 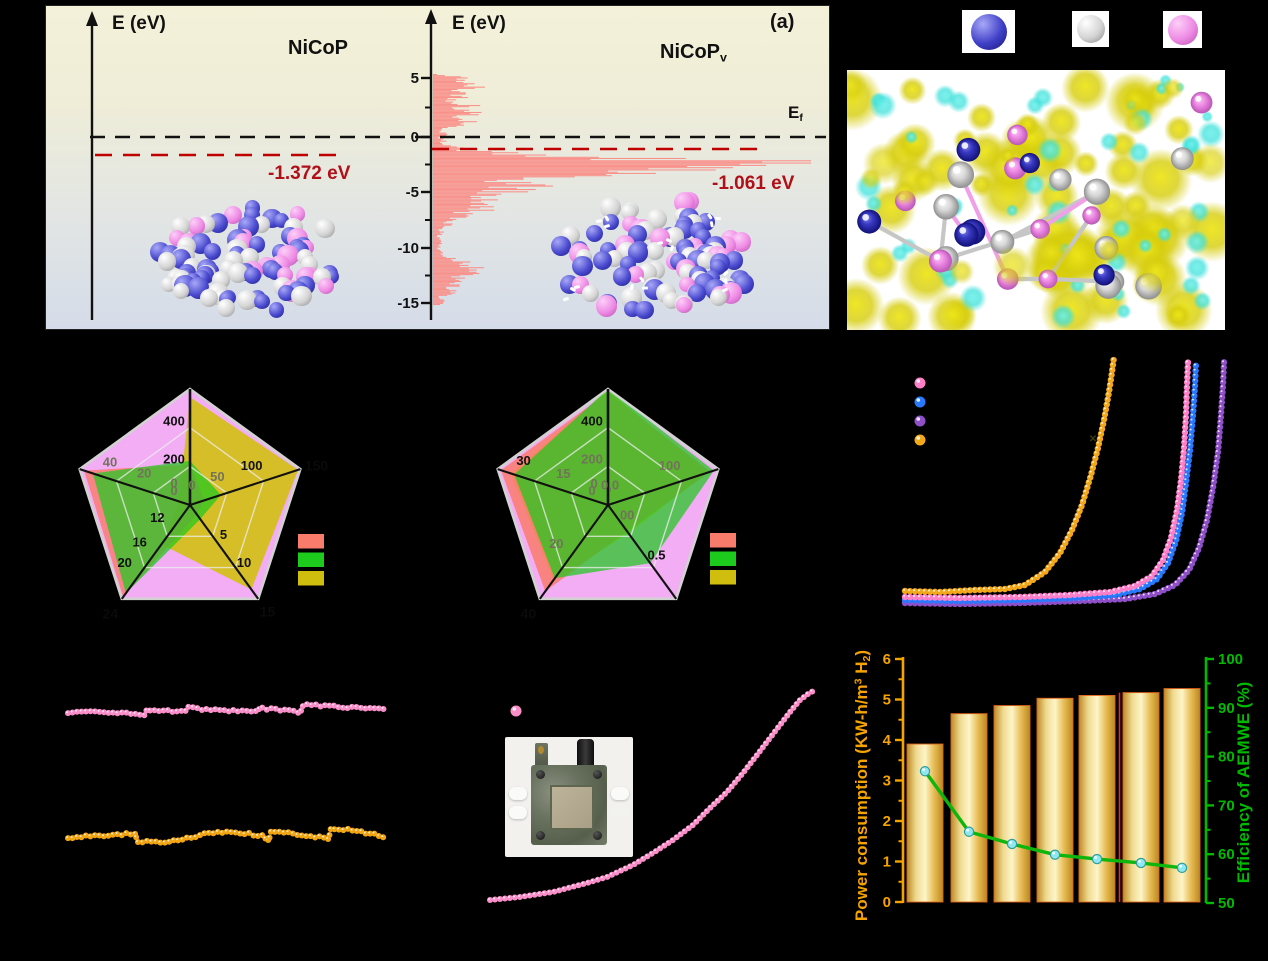 What do you see at coordinates (1090, 29) in the screenshot?
I see `silver-atom-icon` at bounding box center [1090, 29].